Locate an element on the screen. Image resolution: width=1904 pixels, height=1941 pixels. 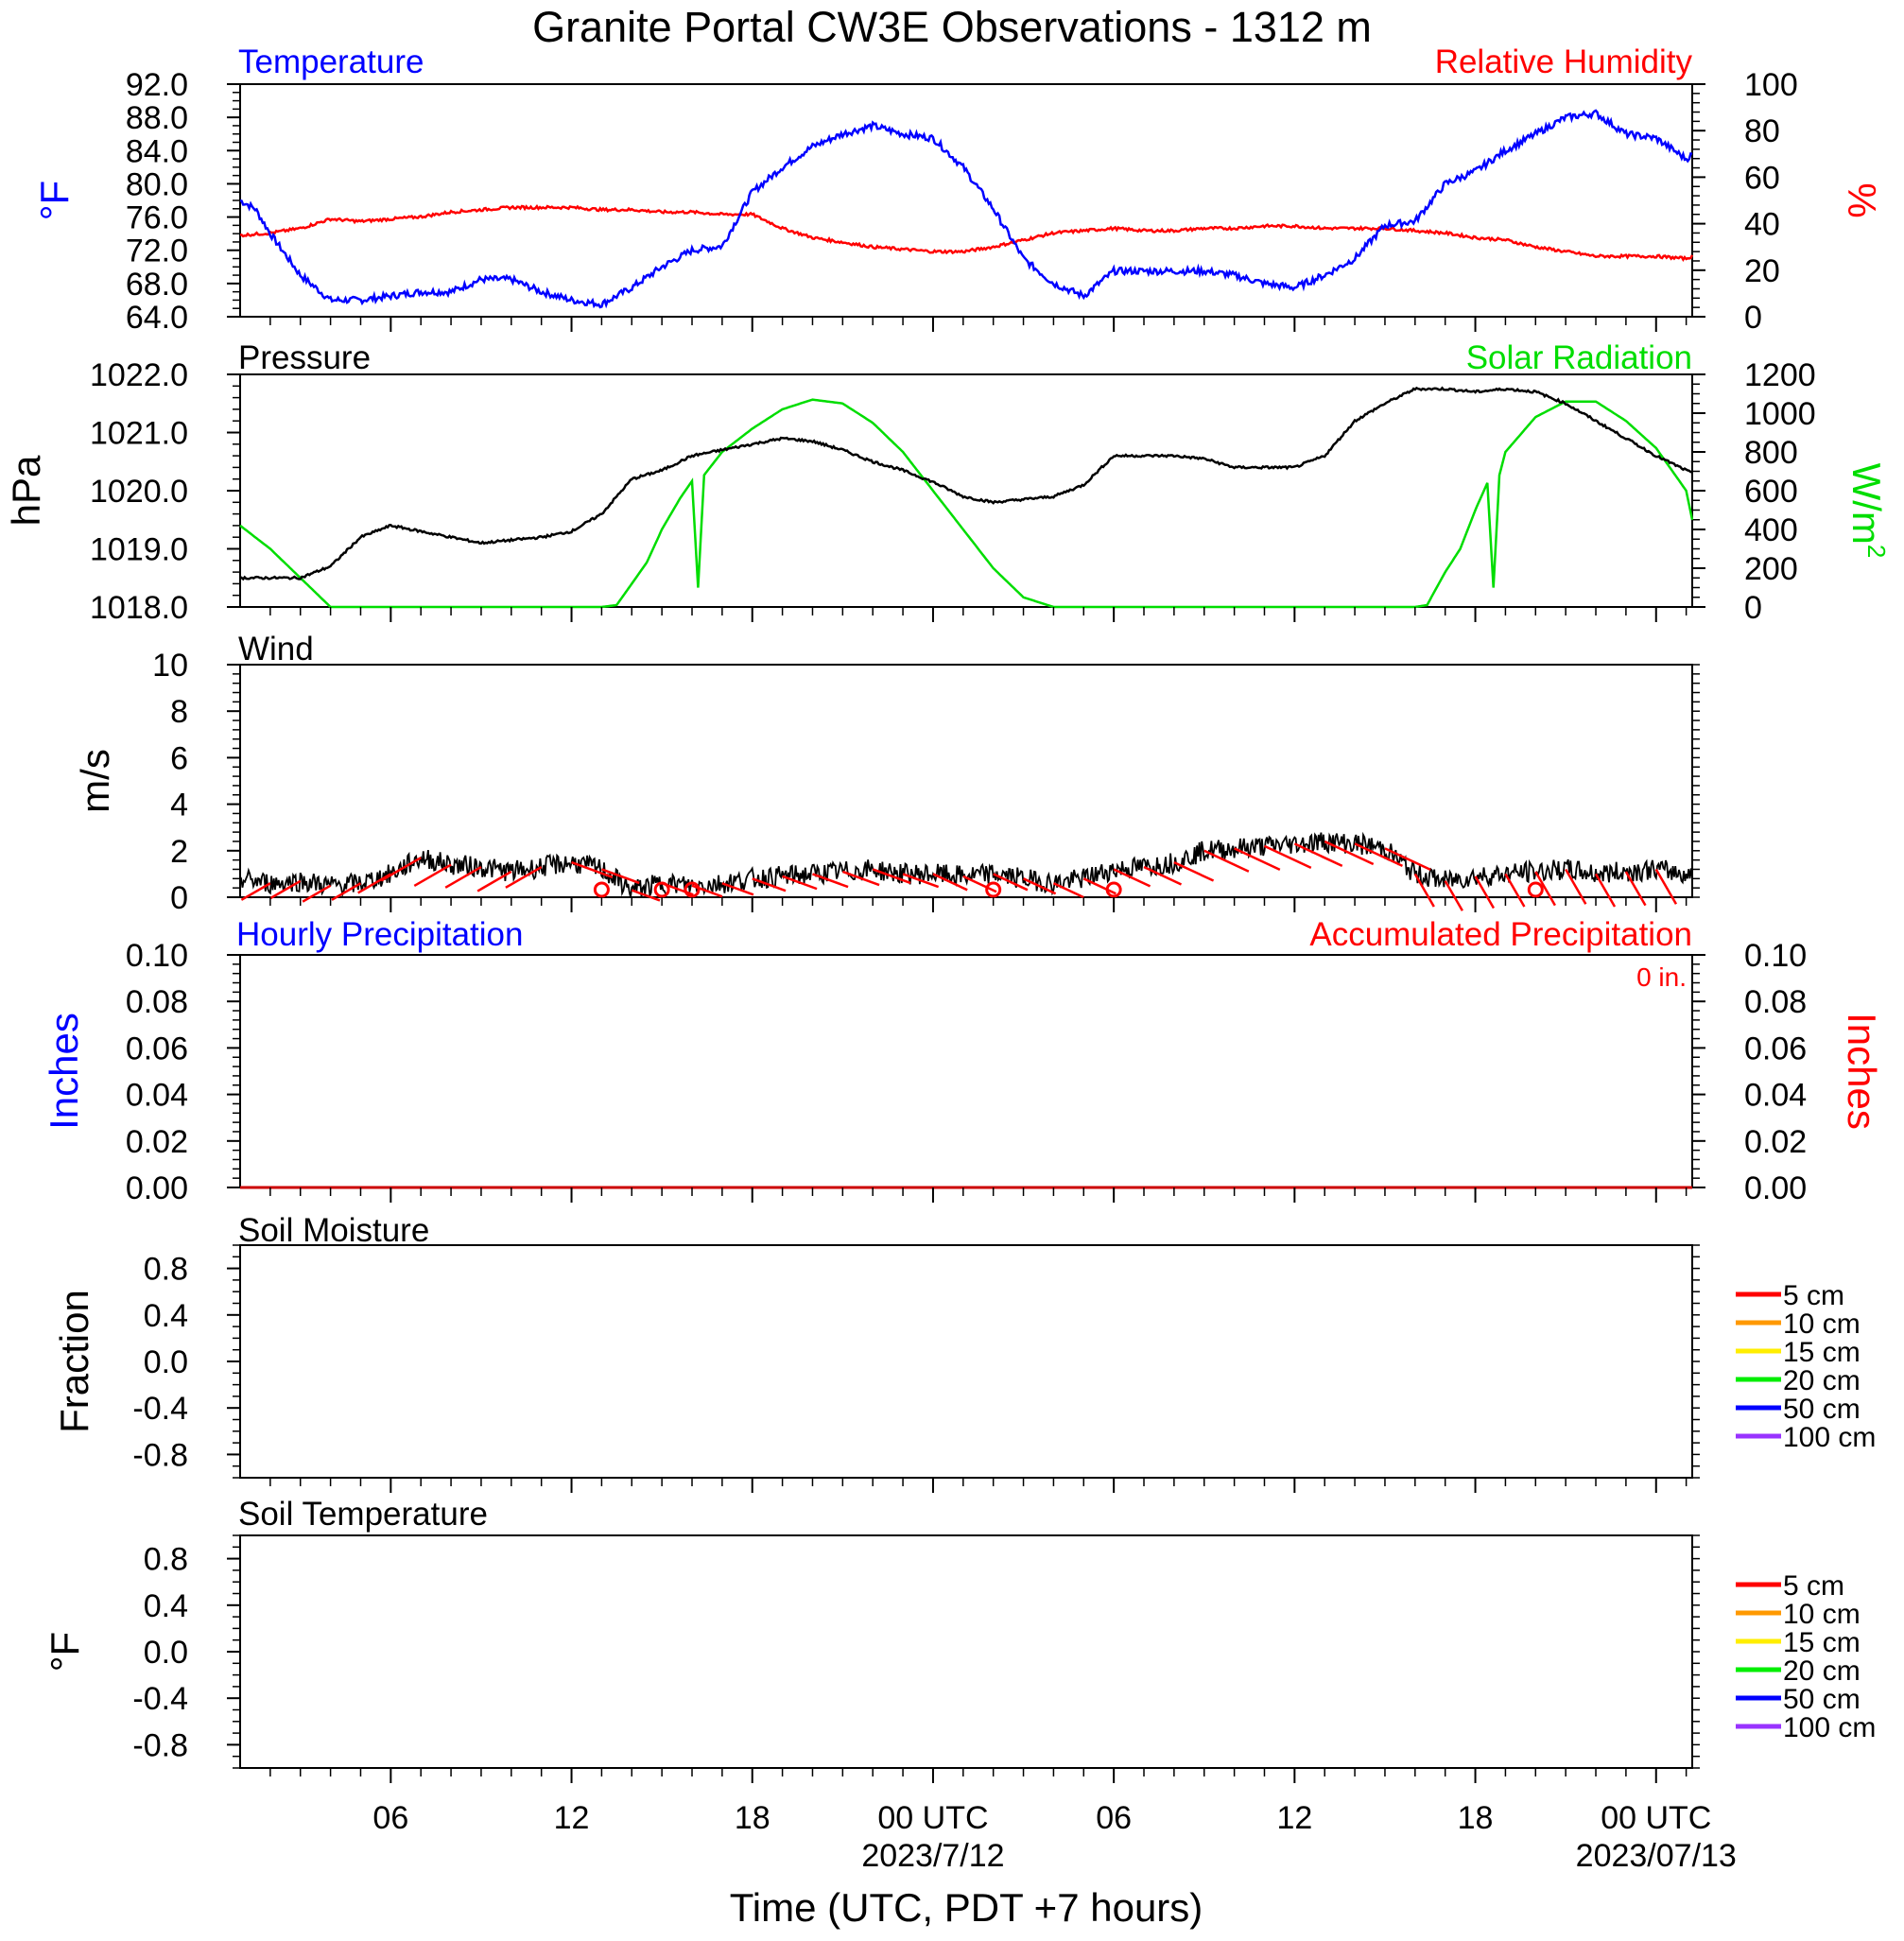
hourly-precip-tick-label: 0.06 is located at coordinates (157, 1049).